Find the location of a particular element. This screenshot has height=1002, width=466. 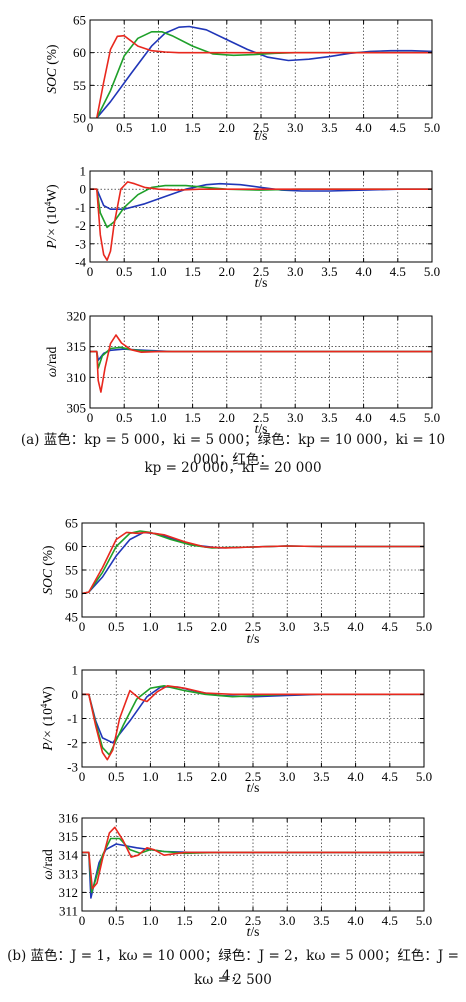

y-axis-label: P/× (104W) is located at coordinates (47, 718).